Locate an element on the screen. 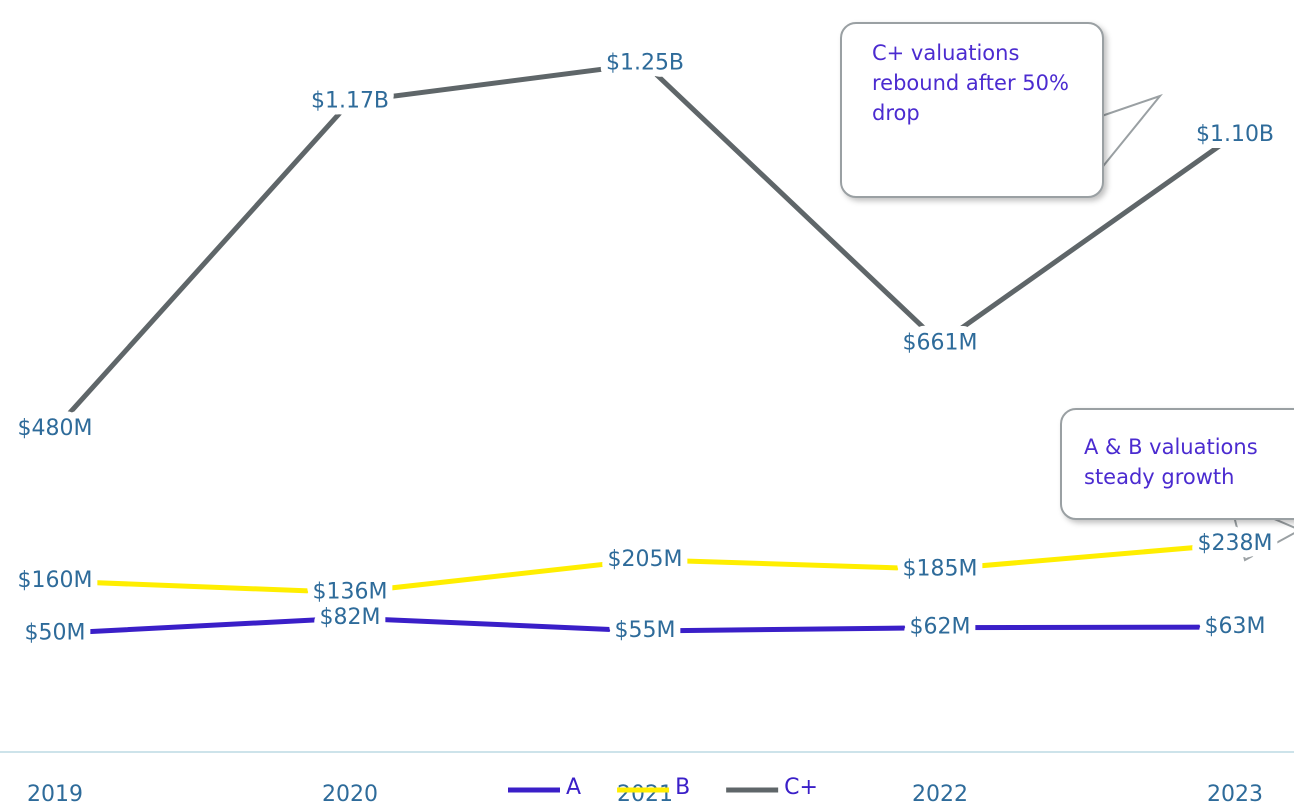 The width and height of the screenshot is (1294, 808). data-label: $1.25B is located at coordinates (645, 63).